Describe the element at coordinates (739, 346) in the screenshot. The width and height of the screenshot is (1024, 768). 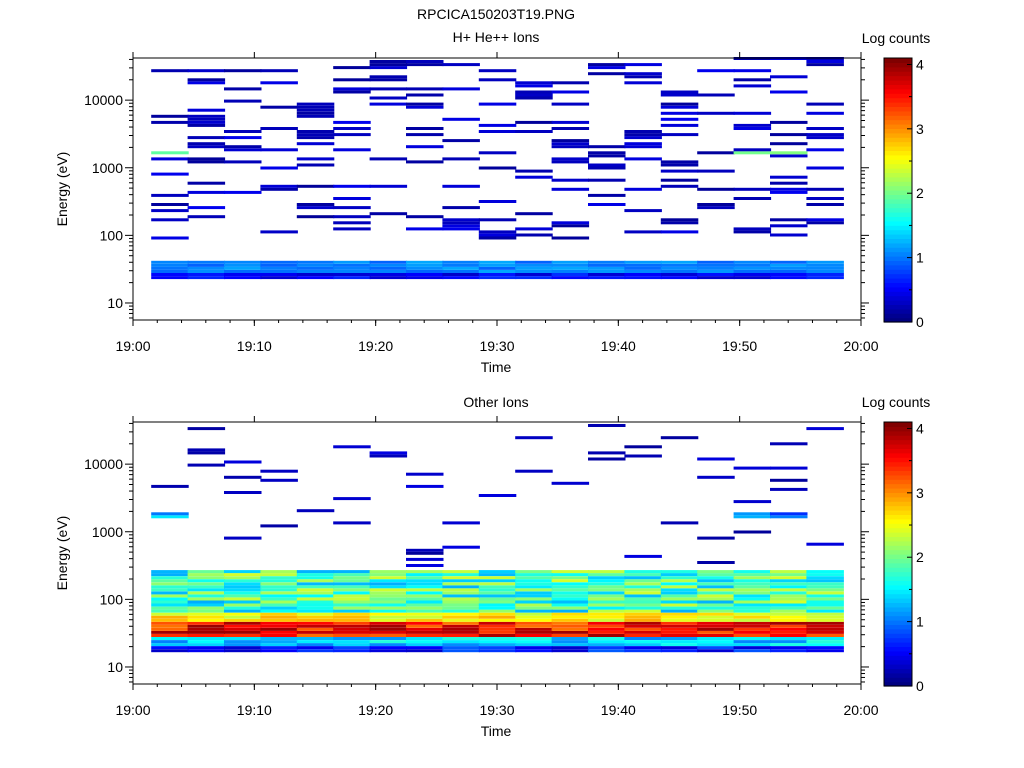
I see `x-tick-label: 19:50` at that location.